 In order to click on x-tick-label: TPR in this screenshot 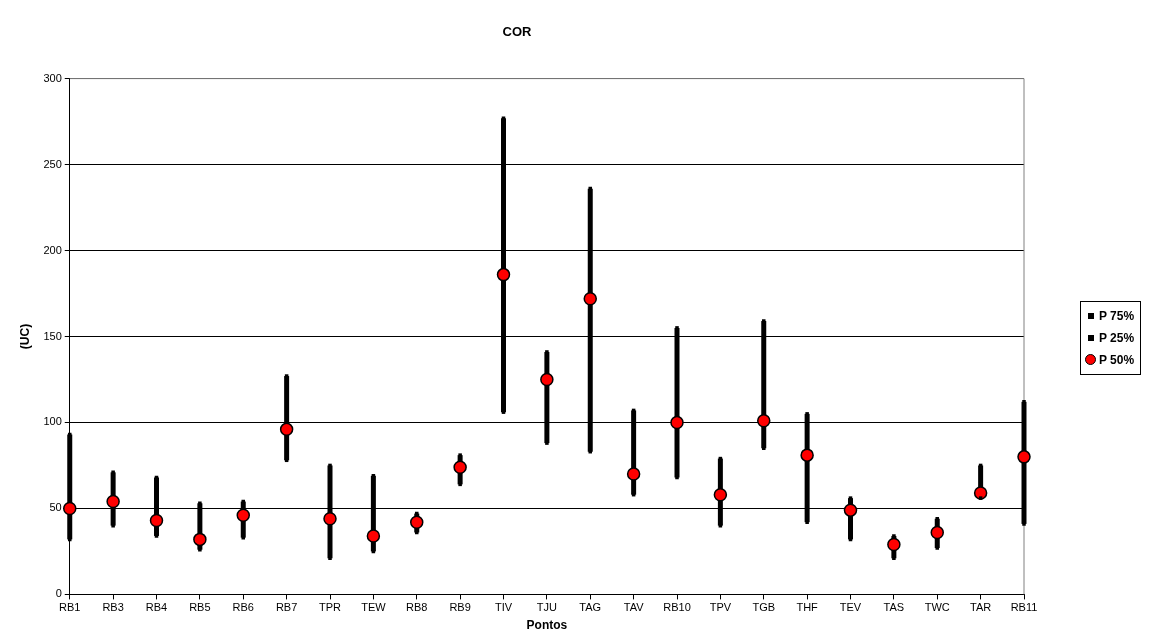, I will do `click(330, 607)`.